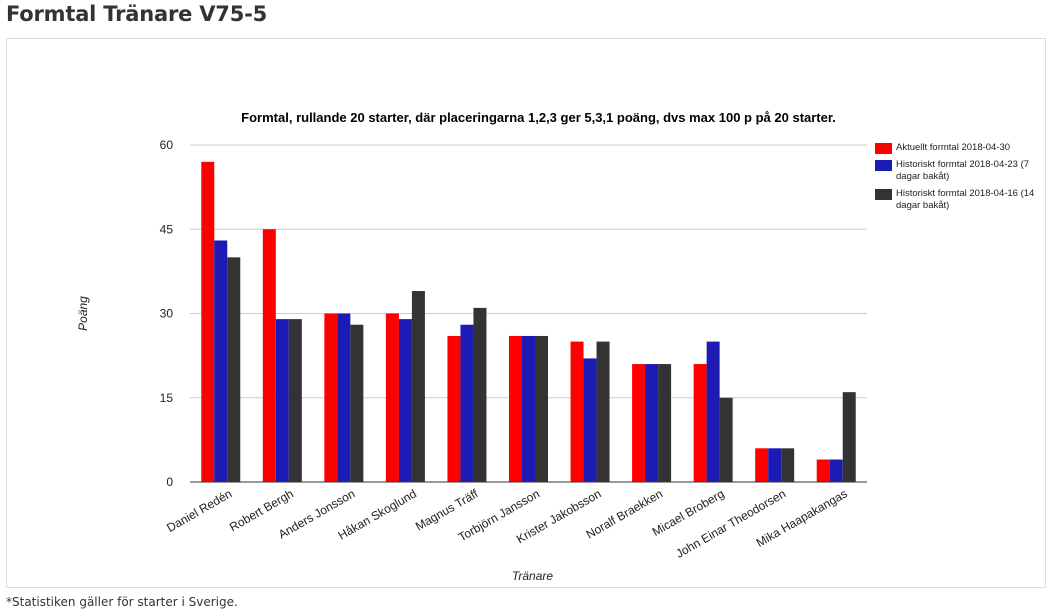 This screenshot has height=616, width=1059. Describe the element at coordinates (167, 314) in the screenshot. I see `y-tick-label: 30` at that location.